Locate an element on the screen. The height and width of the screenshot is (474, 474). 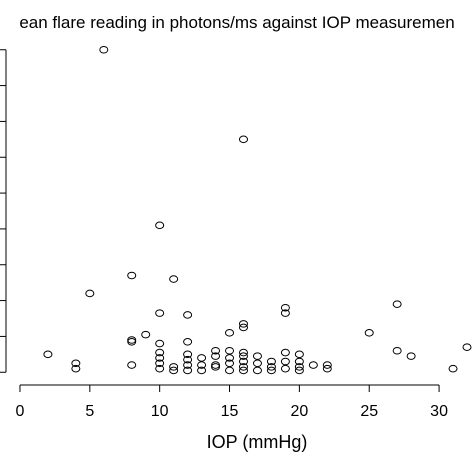
x-tick-label-5: 25 is located at coordinates (369, 411).